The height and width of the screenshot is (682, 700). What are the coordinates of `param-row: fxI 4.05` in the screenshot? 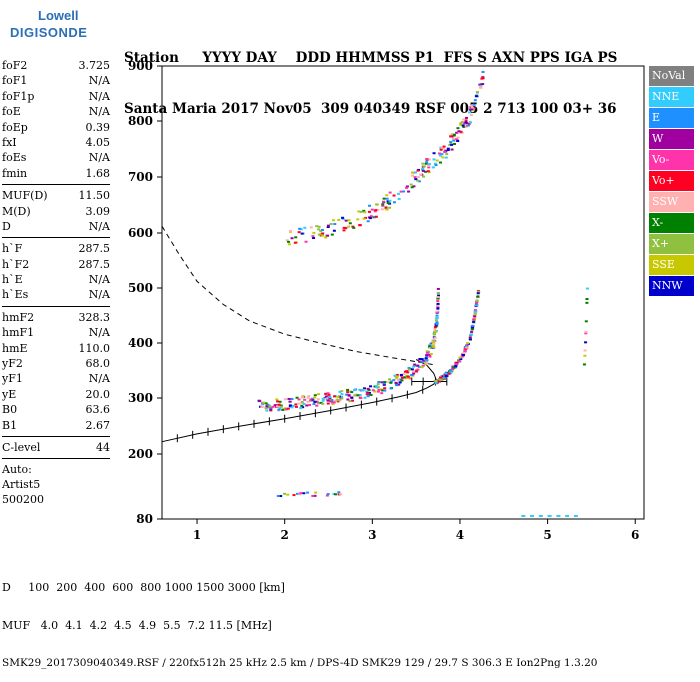 It's located at (56, 142).